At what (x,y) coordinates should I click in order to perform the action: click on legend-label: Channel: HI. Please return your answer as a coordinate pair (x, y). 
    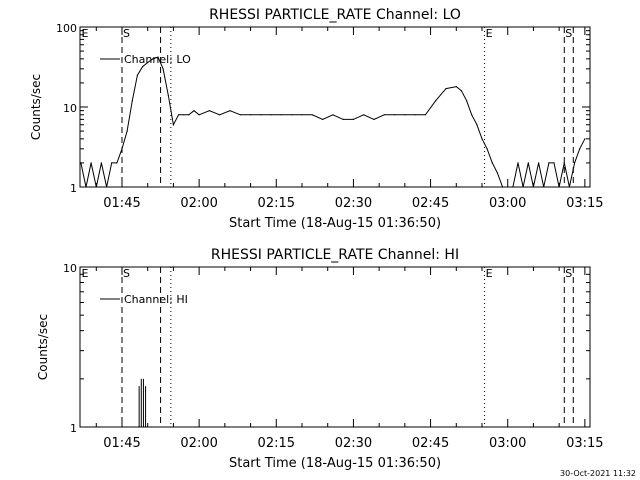
    Looking at the image, I should click on (156, 299).